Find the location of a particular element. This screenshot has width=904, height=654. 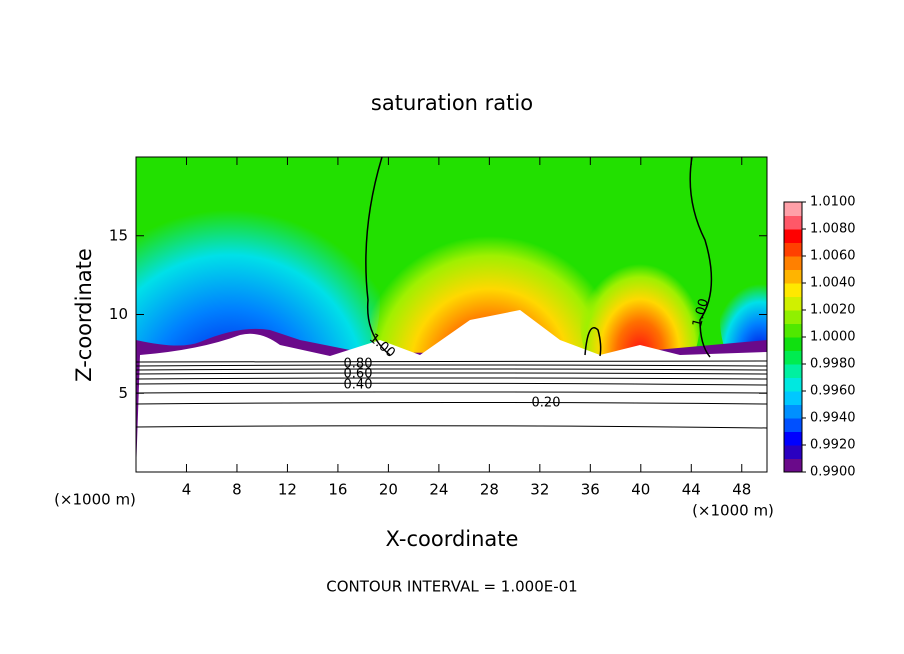

x-tick-label: 44 is located at coordinates (691, 490).